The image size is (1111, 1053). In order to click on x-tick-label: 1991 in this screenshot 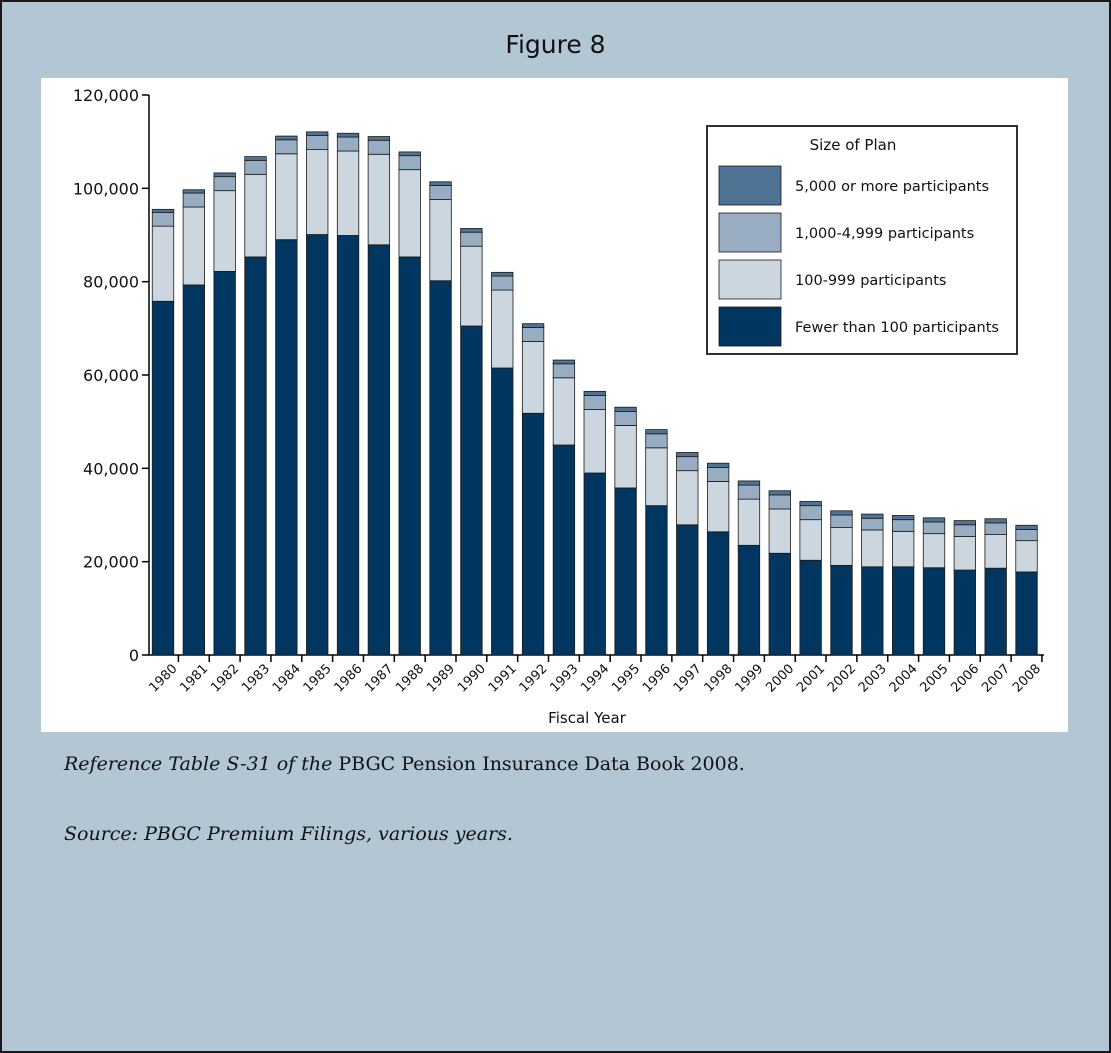, I will do `click(503, 679)`.